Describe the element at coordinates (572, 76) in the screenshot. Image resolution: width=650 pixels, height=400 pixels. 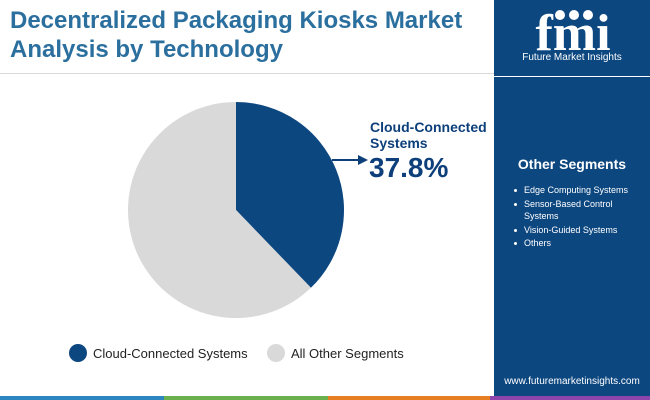
I see `sidebar-divider` at that location.